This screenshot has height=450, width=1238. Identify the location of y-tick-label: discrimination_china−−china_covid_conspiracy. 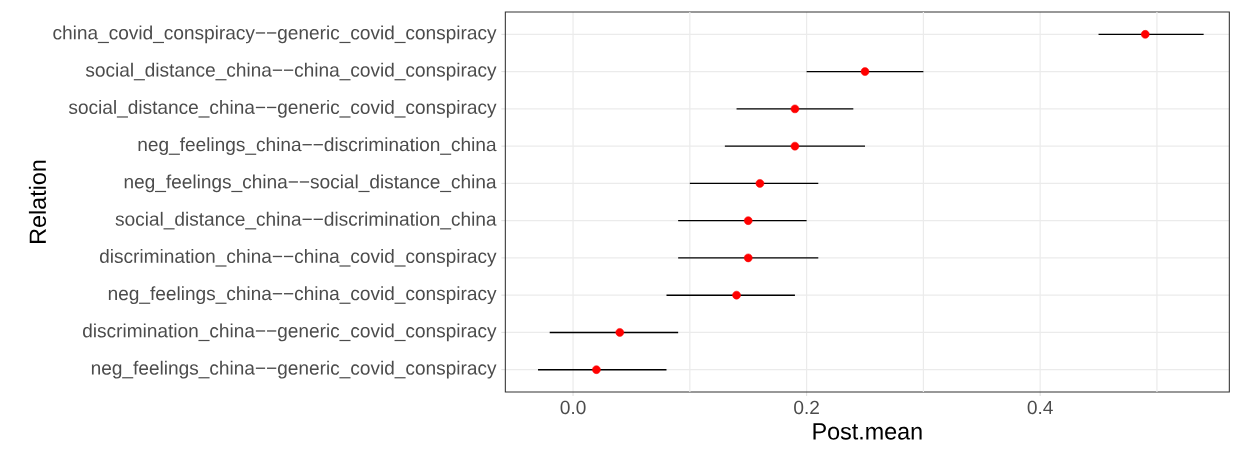
(298, 258).